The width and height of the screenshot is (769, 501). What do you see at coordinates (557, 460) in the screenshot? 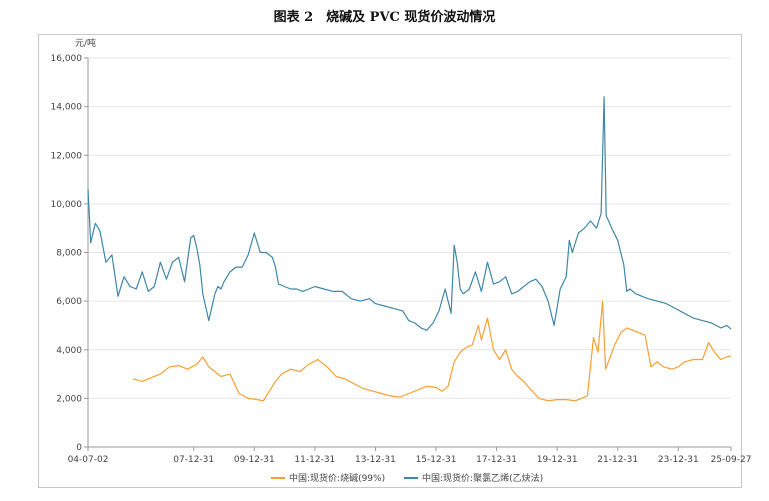
I see `x-tick-label: 19-12-31` at bounding box center [557, 460].